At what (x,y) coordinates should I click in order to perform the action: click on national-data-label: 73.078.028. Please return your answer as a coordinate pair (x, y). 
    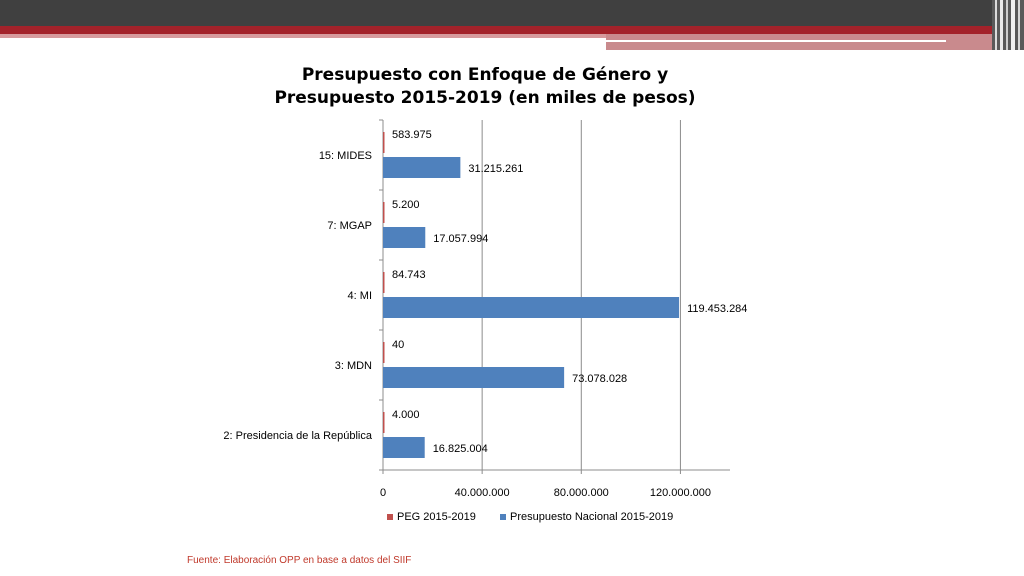
    Looking at the image, I should click on (599, 379).